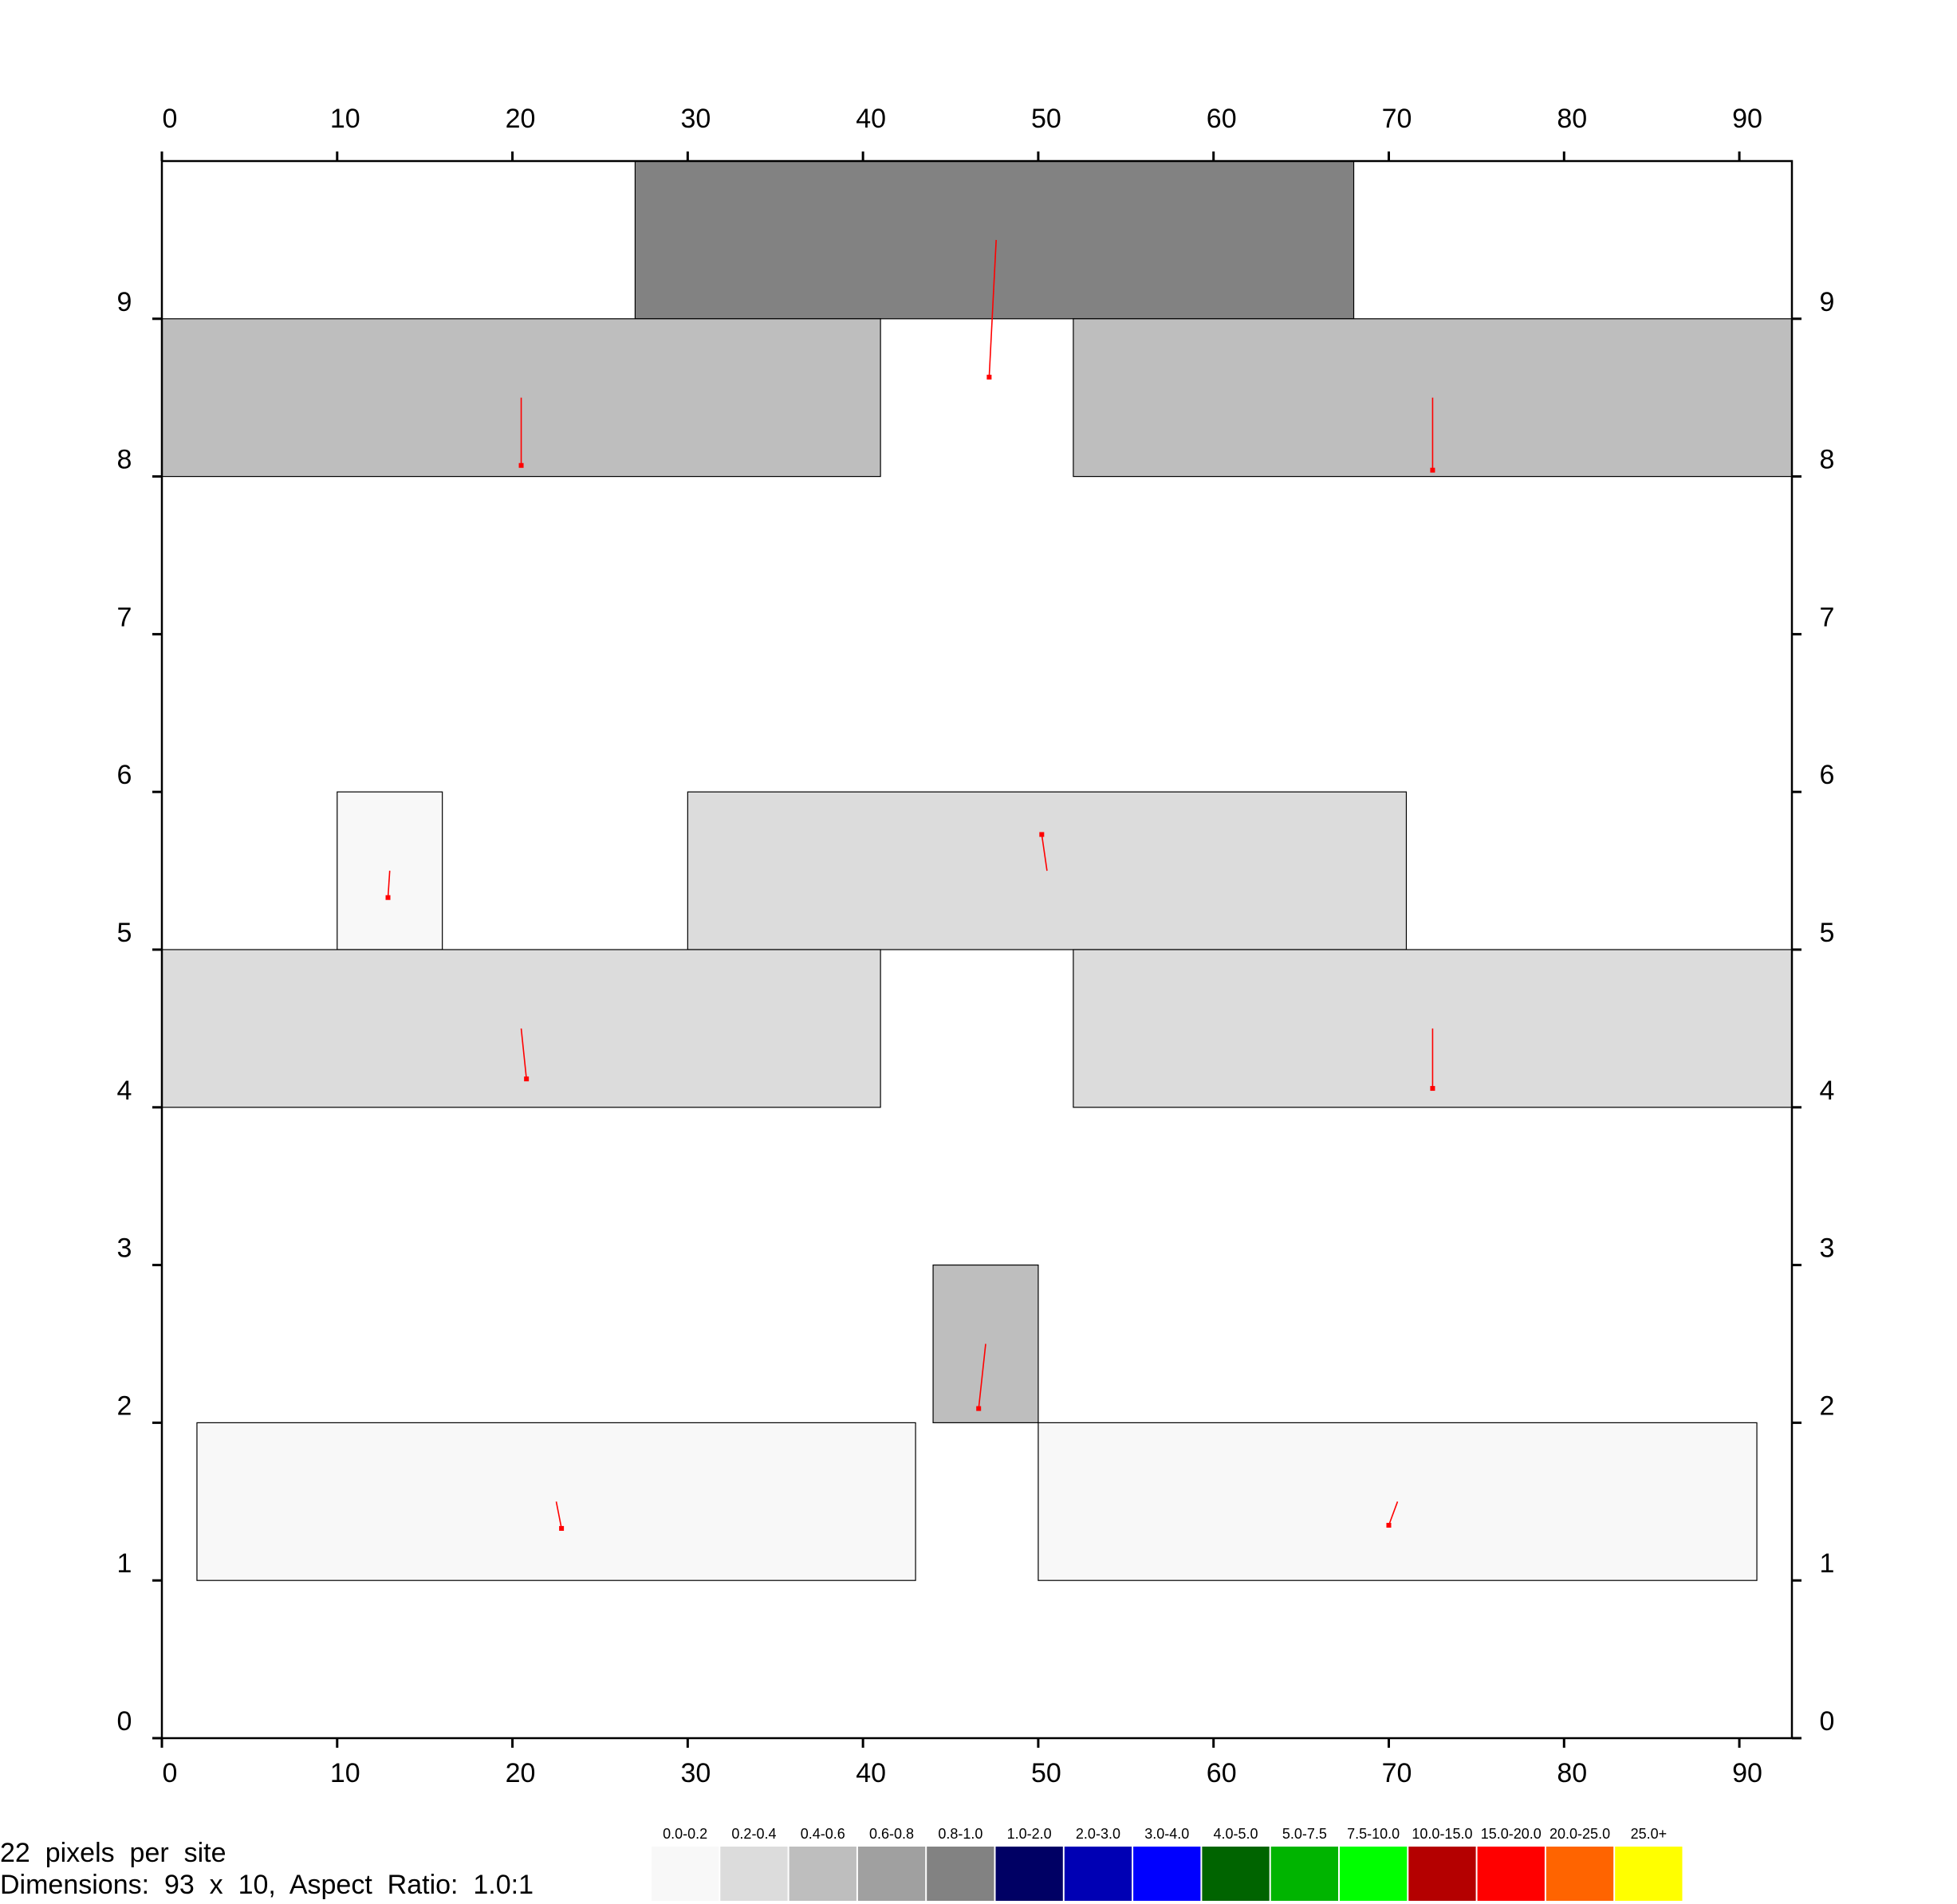  I want to click on y-tick-label-right: 9, so click(1827, 302).